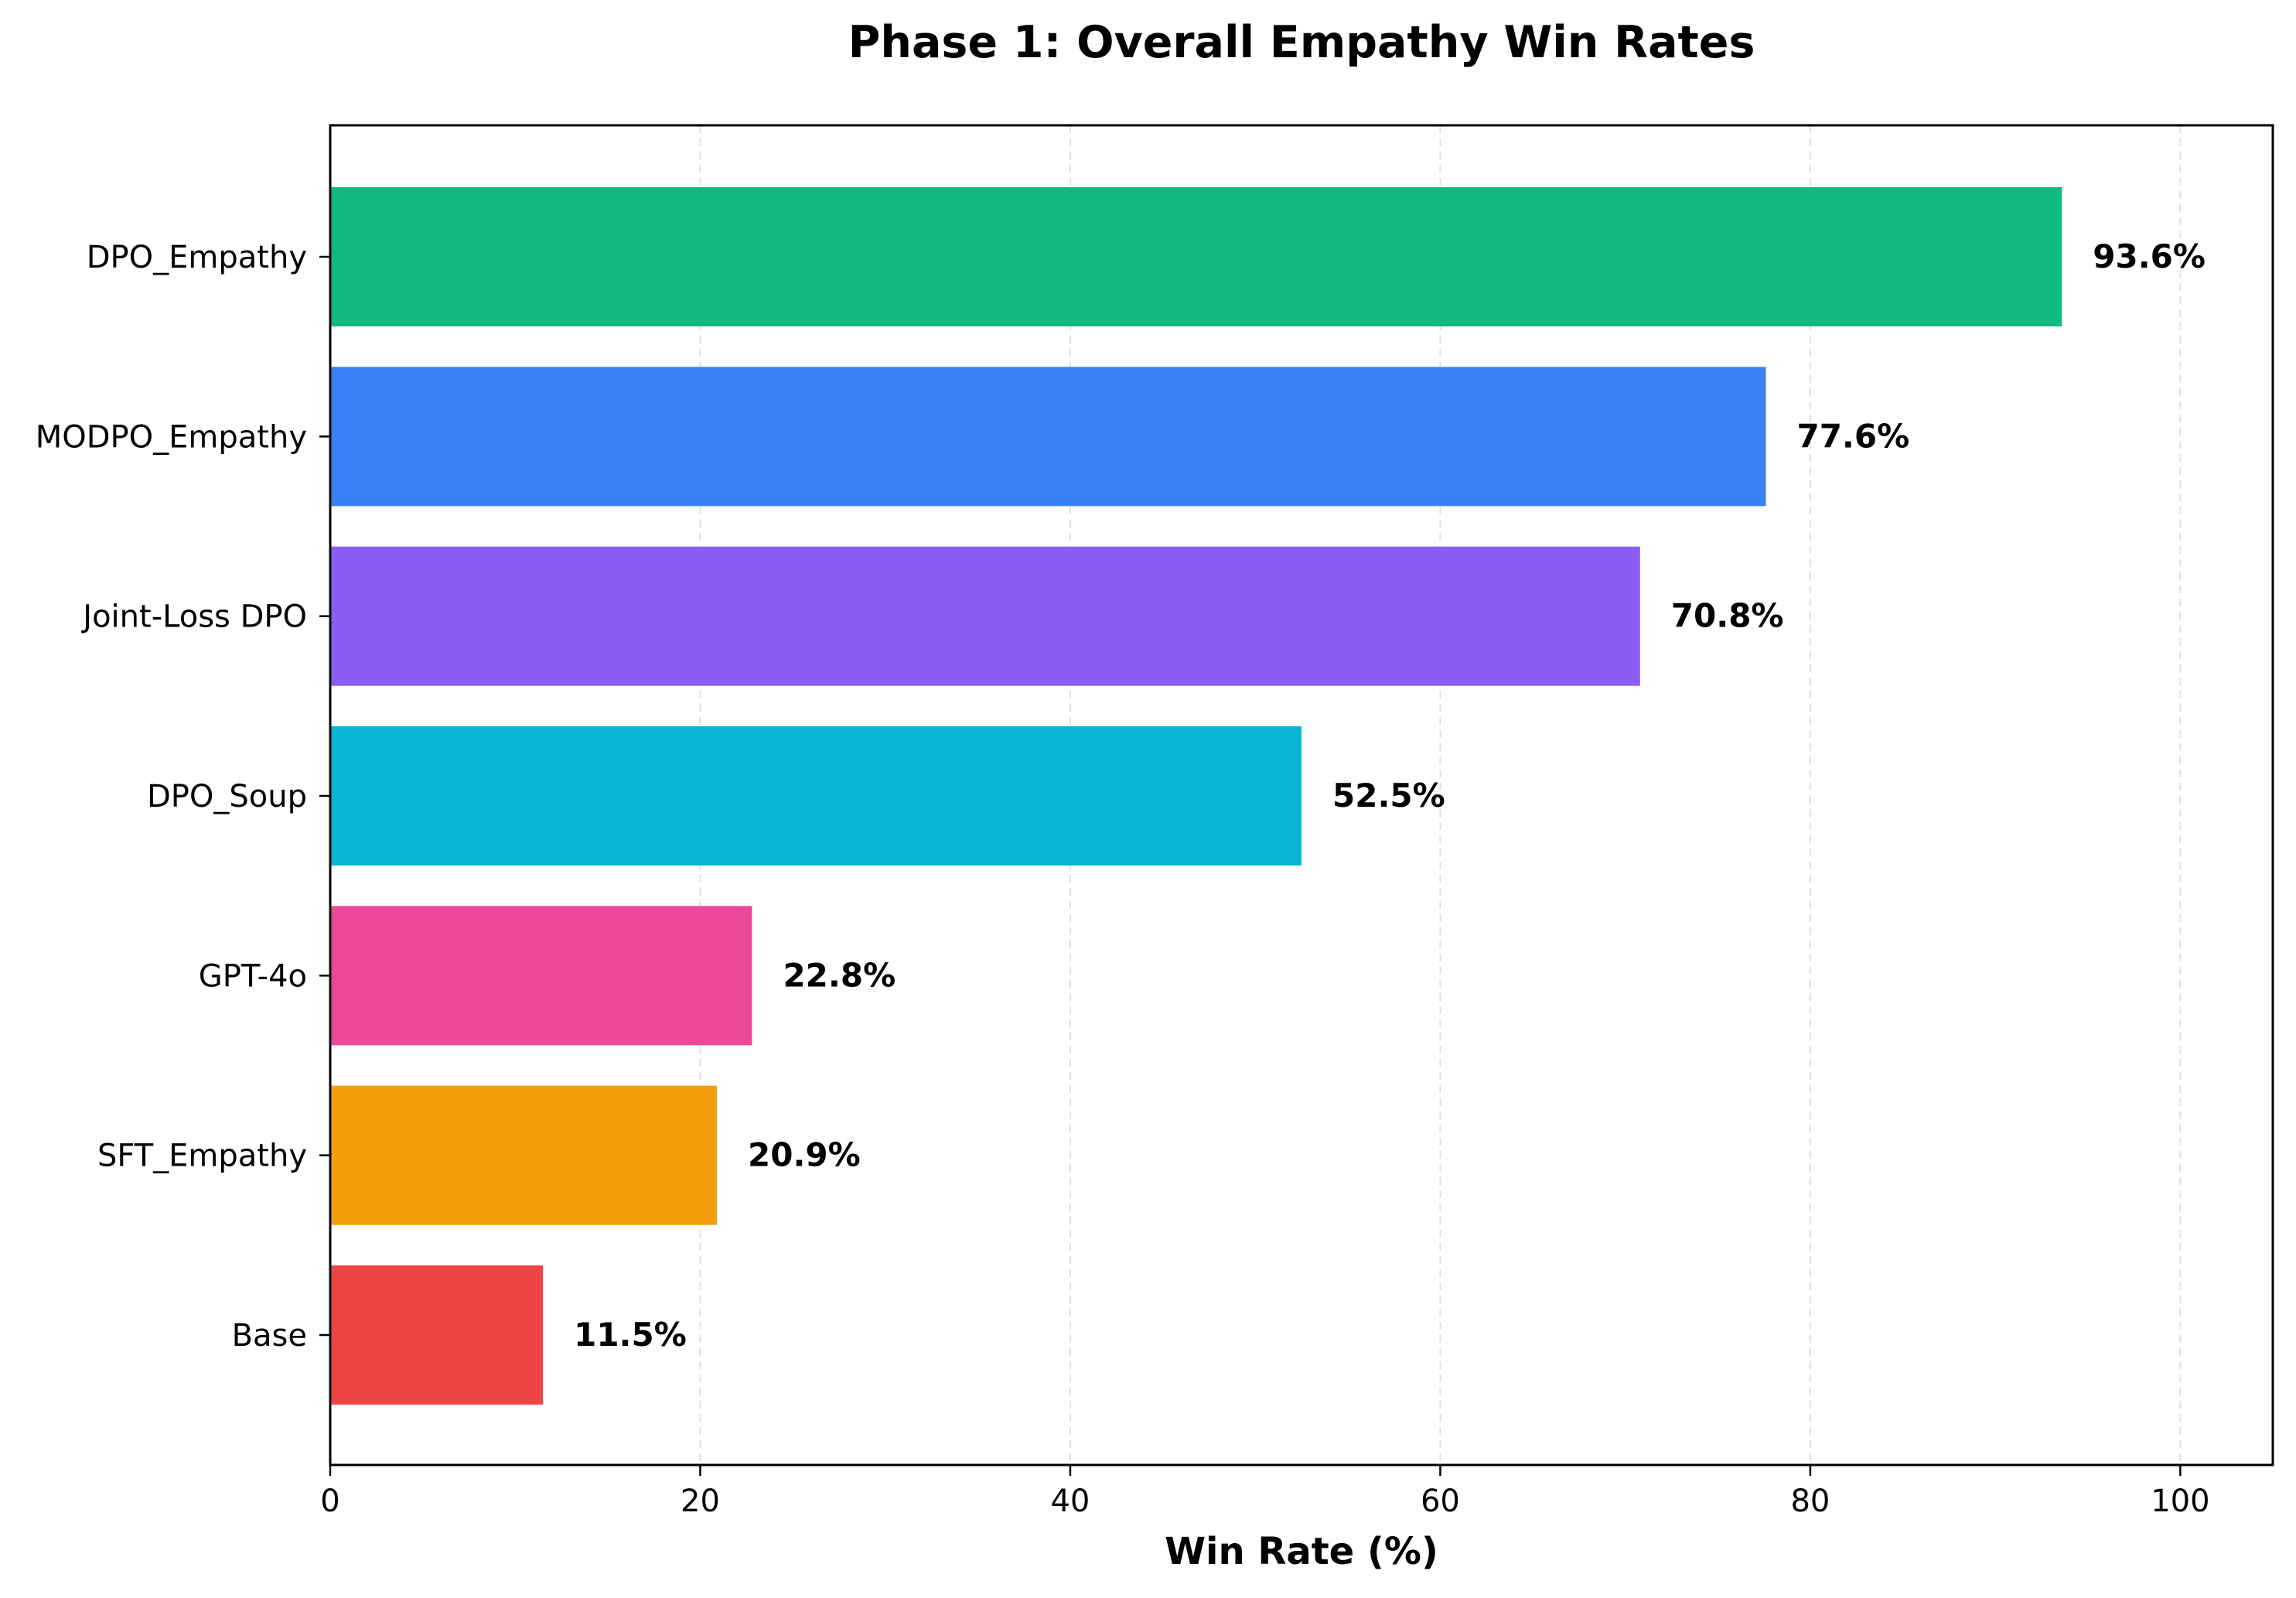  Describe the element at coordinates (2180, 1501) in the screenshot. I see `x-tick-label: 100` at that location.